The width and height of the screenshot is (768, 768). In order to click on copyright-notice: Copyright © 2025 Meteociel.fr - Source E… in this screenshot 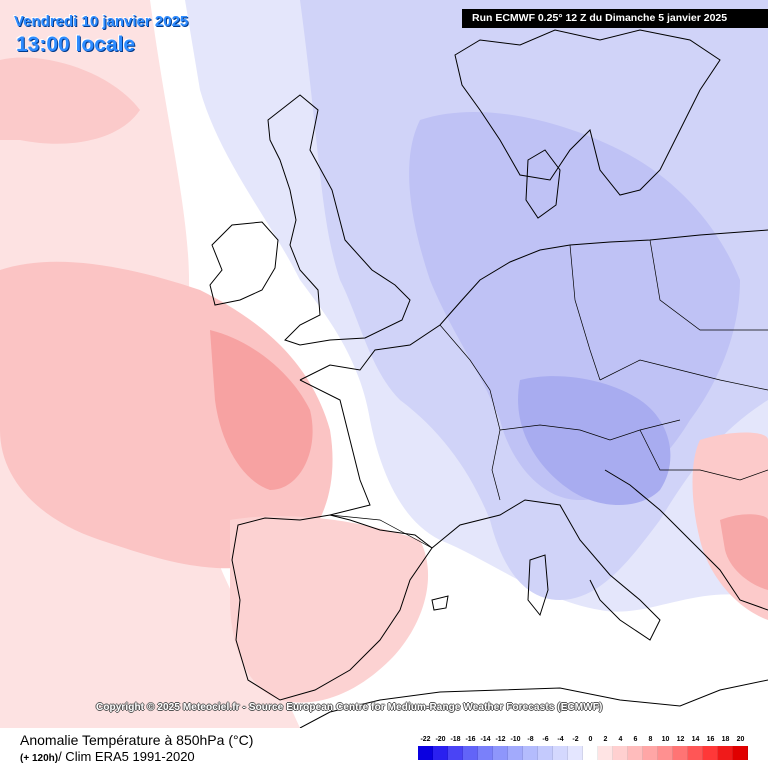, I will do `click(349, 707)`.